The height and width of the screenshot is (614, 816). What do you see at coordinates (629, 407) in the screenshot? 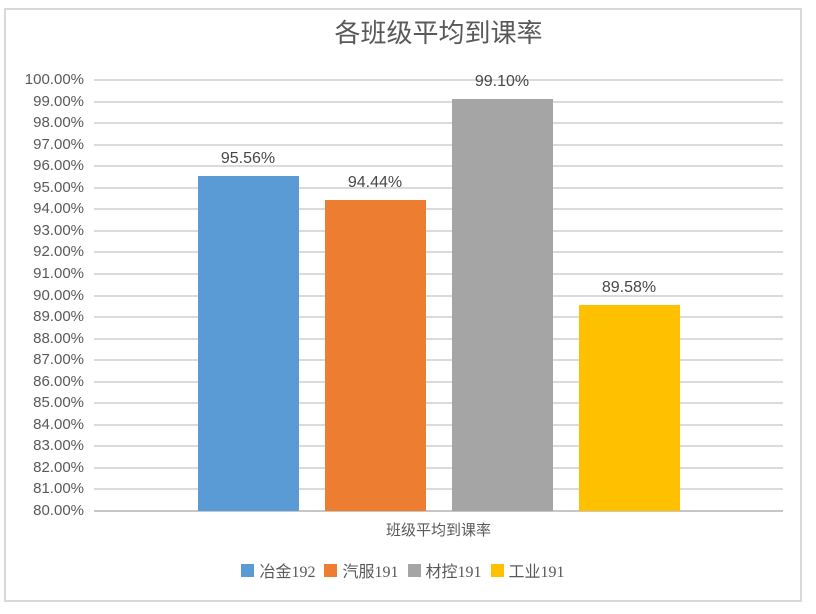
I see `bar-工业191` at bounding box center [629, 407].